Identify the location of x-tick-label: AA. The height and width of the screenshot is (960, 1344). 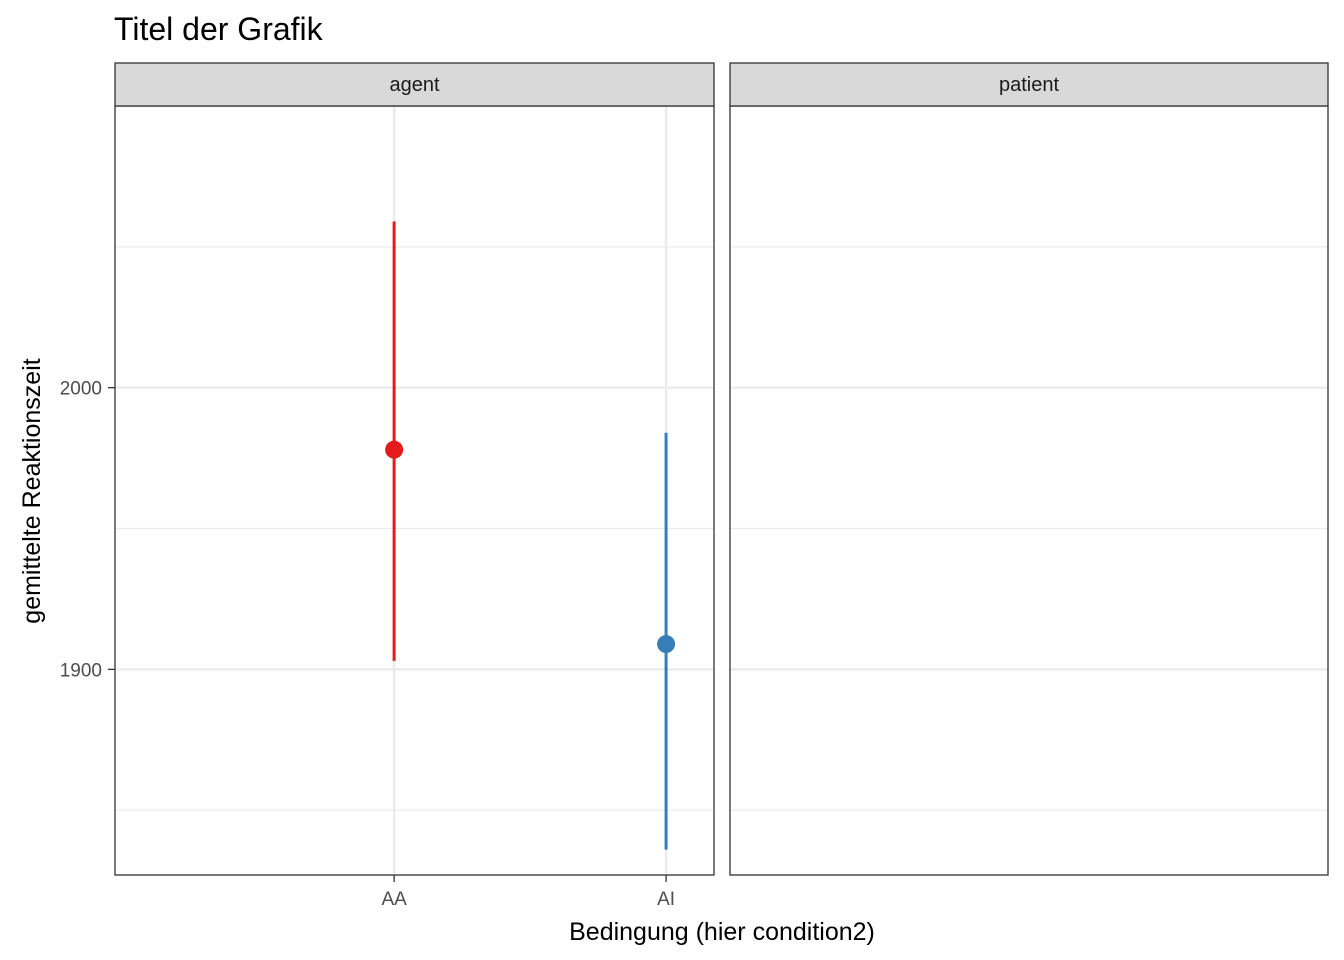
(394, 899).